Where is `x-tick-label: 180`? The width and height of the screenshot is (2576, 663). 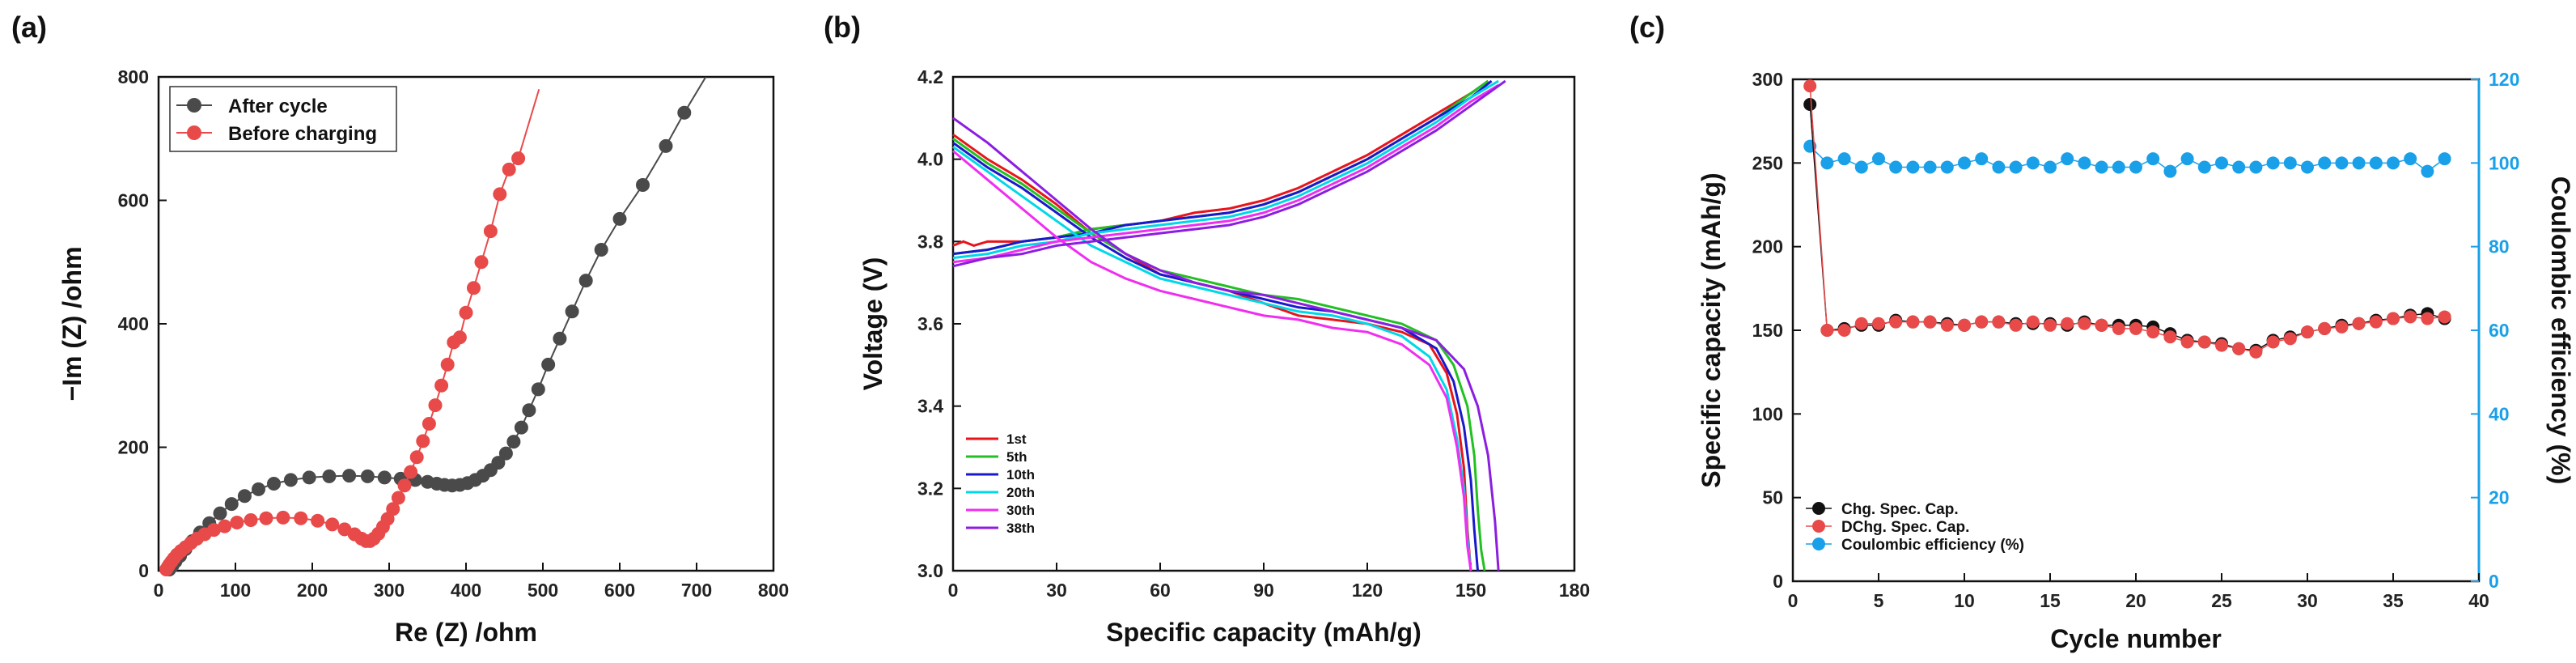
x-tick-label: 180 is located at coordinates (1574, 590).